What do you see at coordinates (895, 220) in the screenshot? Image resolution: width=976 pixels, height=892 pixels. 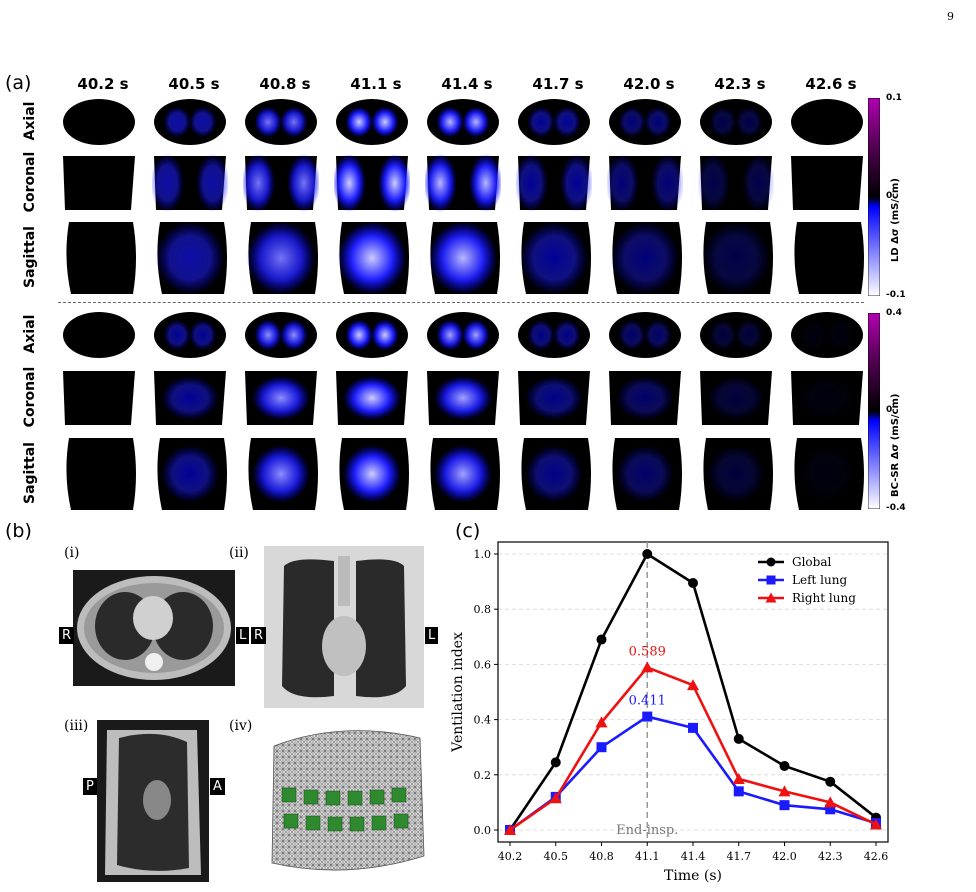 I see `colorbar-ld-title: LD Δσ (mS/cm)` at bounding box center [895, 220].